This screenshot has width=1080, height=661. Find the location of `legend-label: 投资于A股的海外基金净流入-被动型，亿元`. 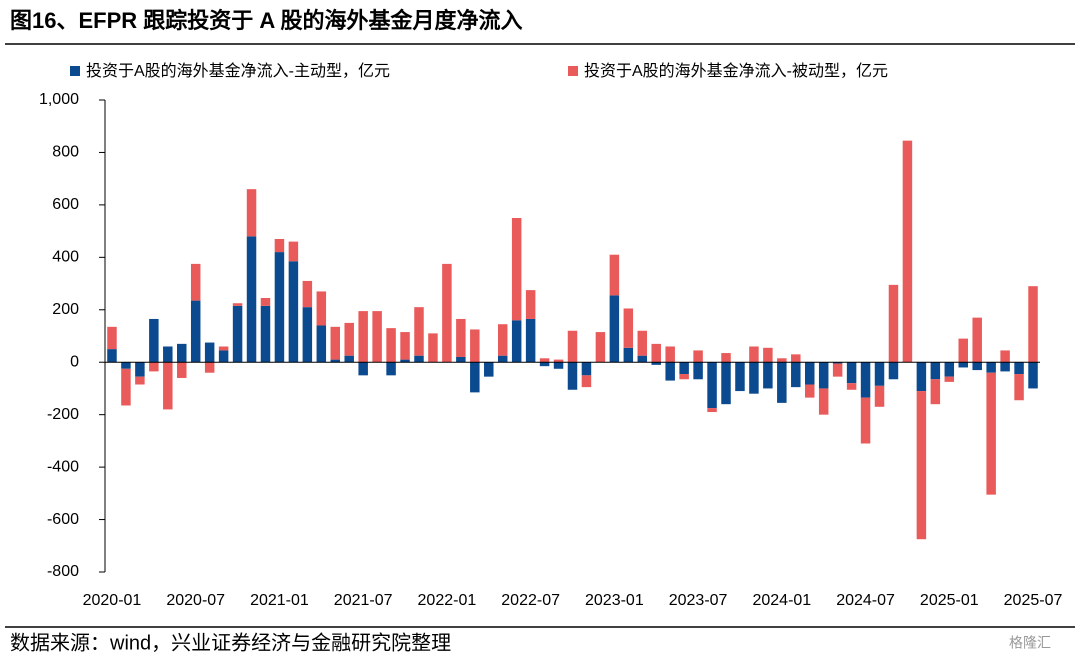

legend-label: 投资于A股的海外基金净流入-被动型，亿元 is located at coordinates (736, 71).